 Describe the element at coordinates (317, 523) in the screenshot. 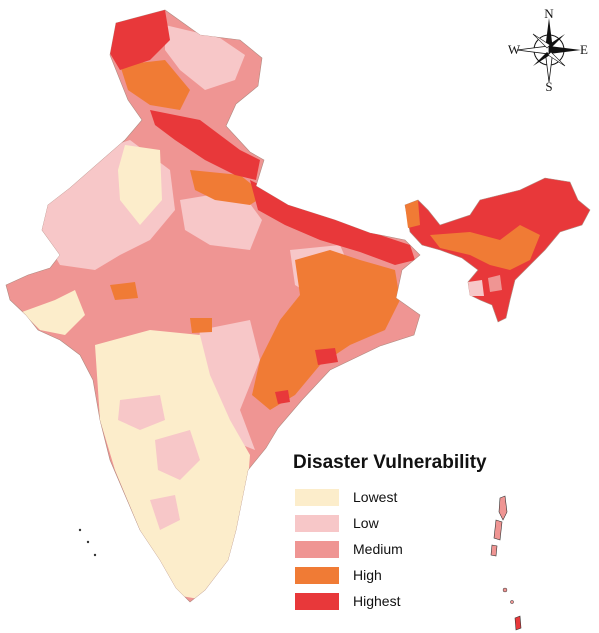

I see `legend-swatch-low` at that location.